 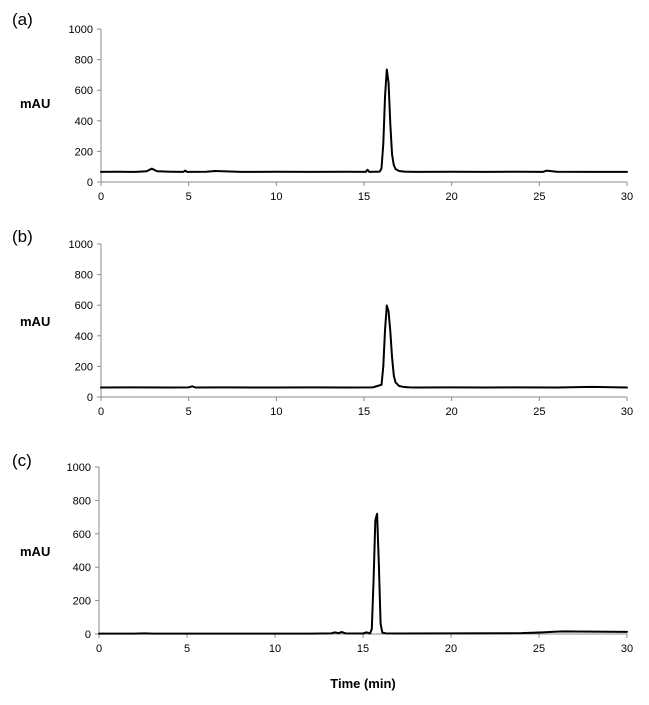 What do you see at coordinates (22, 236) in the screenshot?
I see `panel-label: (b)` at bounding box center [22, 236].